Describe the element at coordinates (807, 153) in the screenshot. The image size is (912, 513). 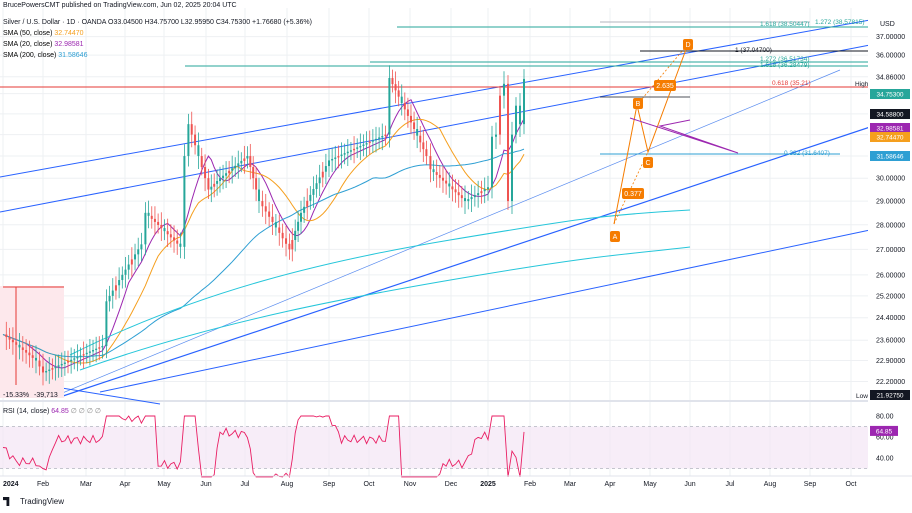
I see `fib-label: 0.382 (31.6407)` at that location.